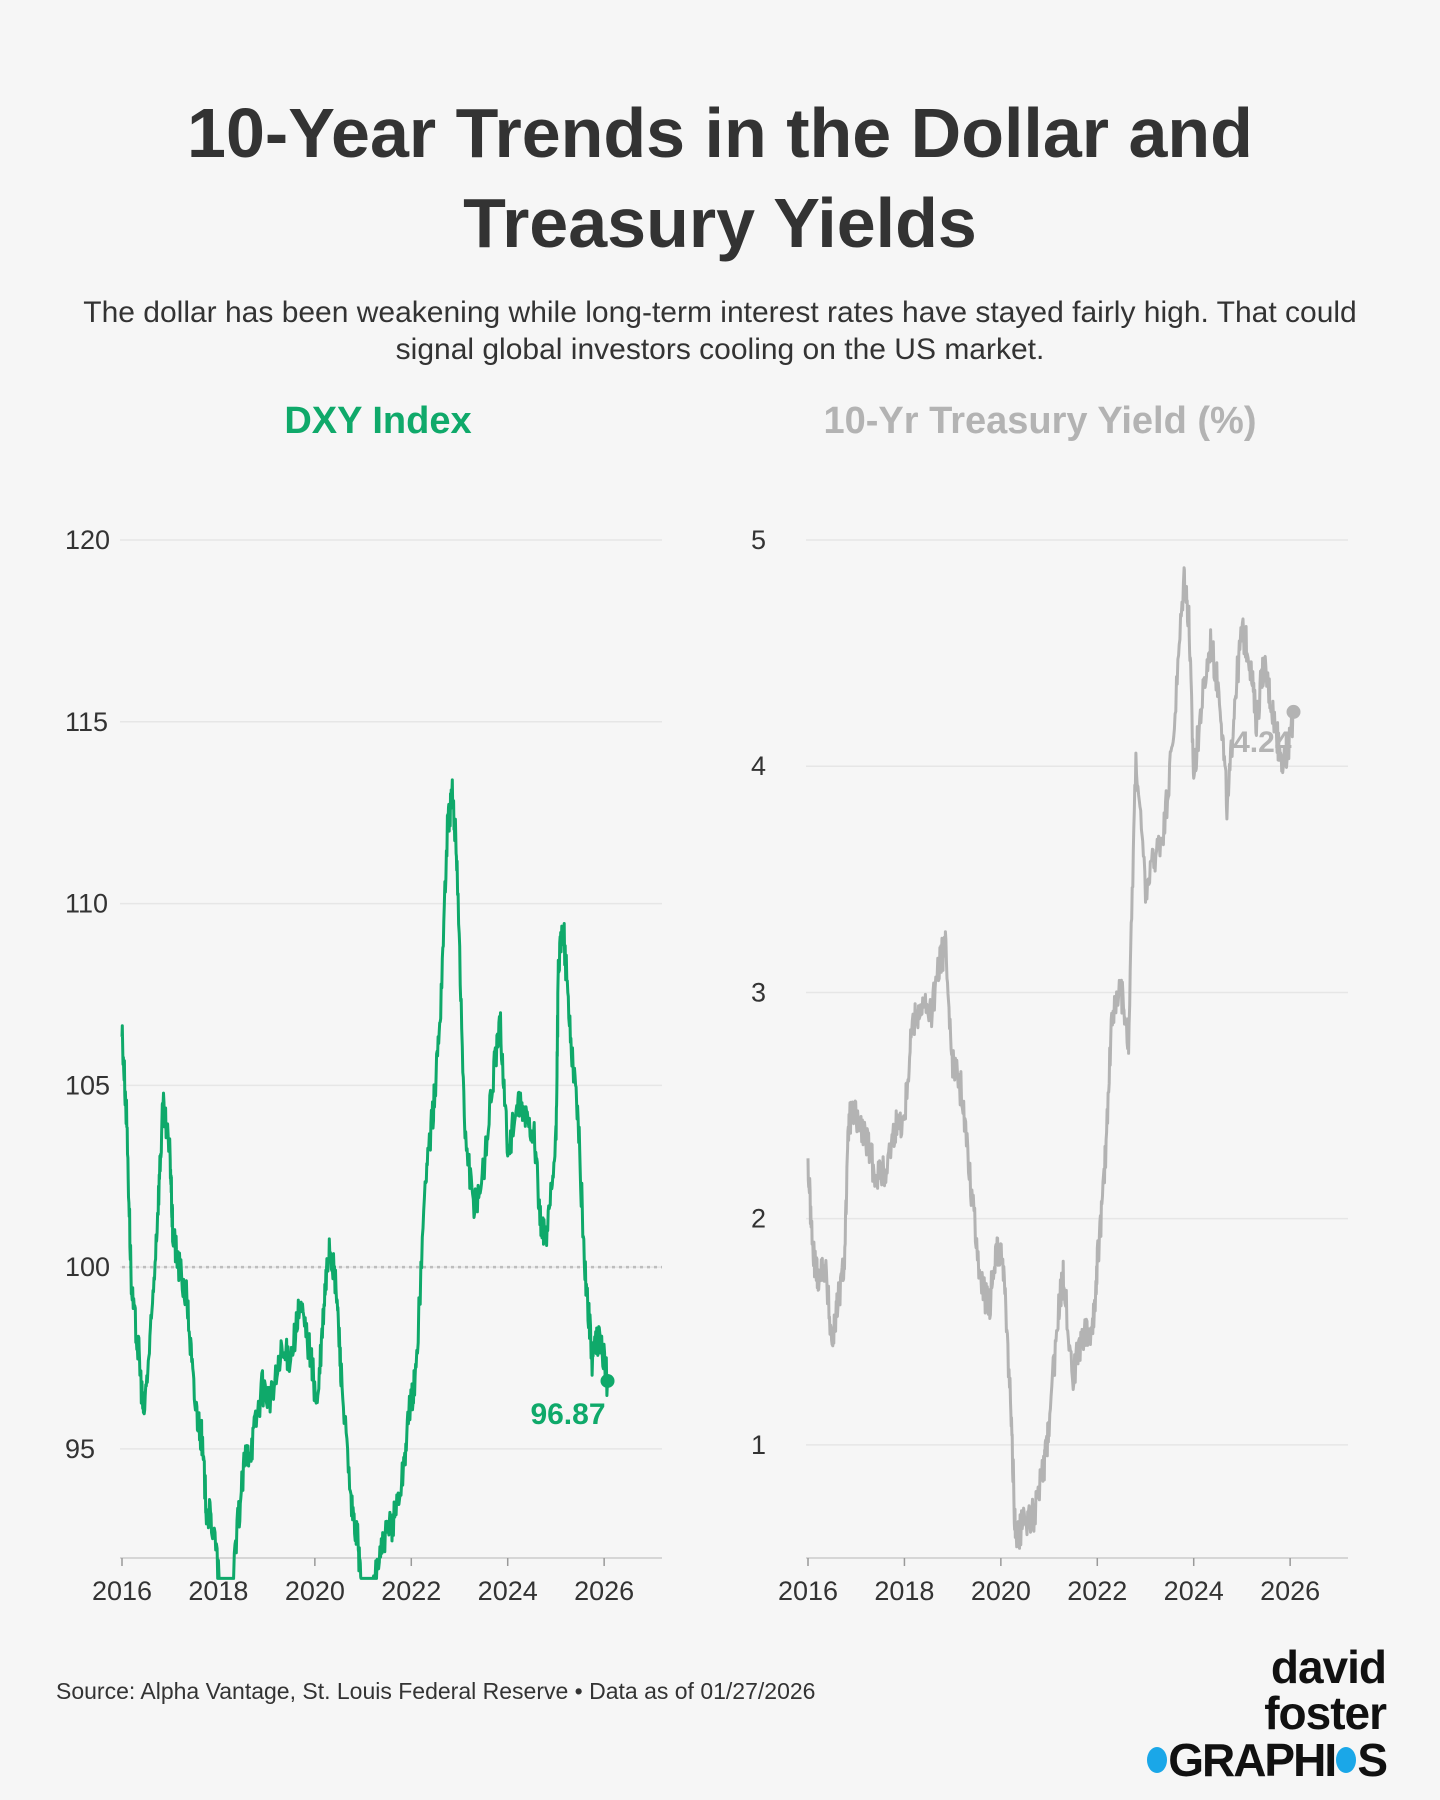 Image resolution: width=1440 pixels, height=1800 pixels. I want to click on dxy-x-tick-label: 2026, so click(604, 1591).